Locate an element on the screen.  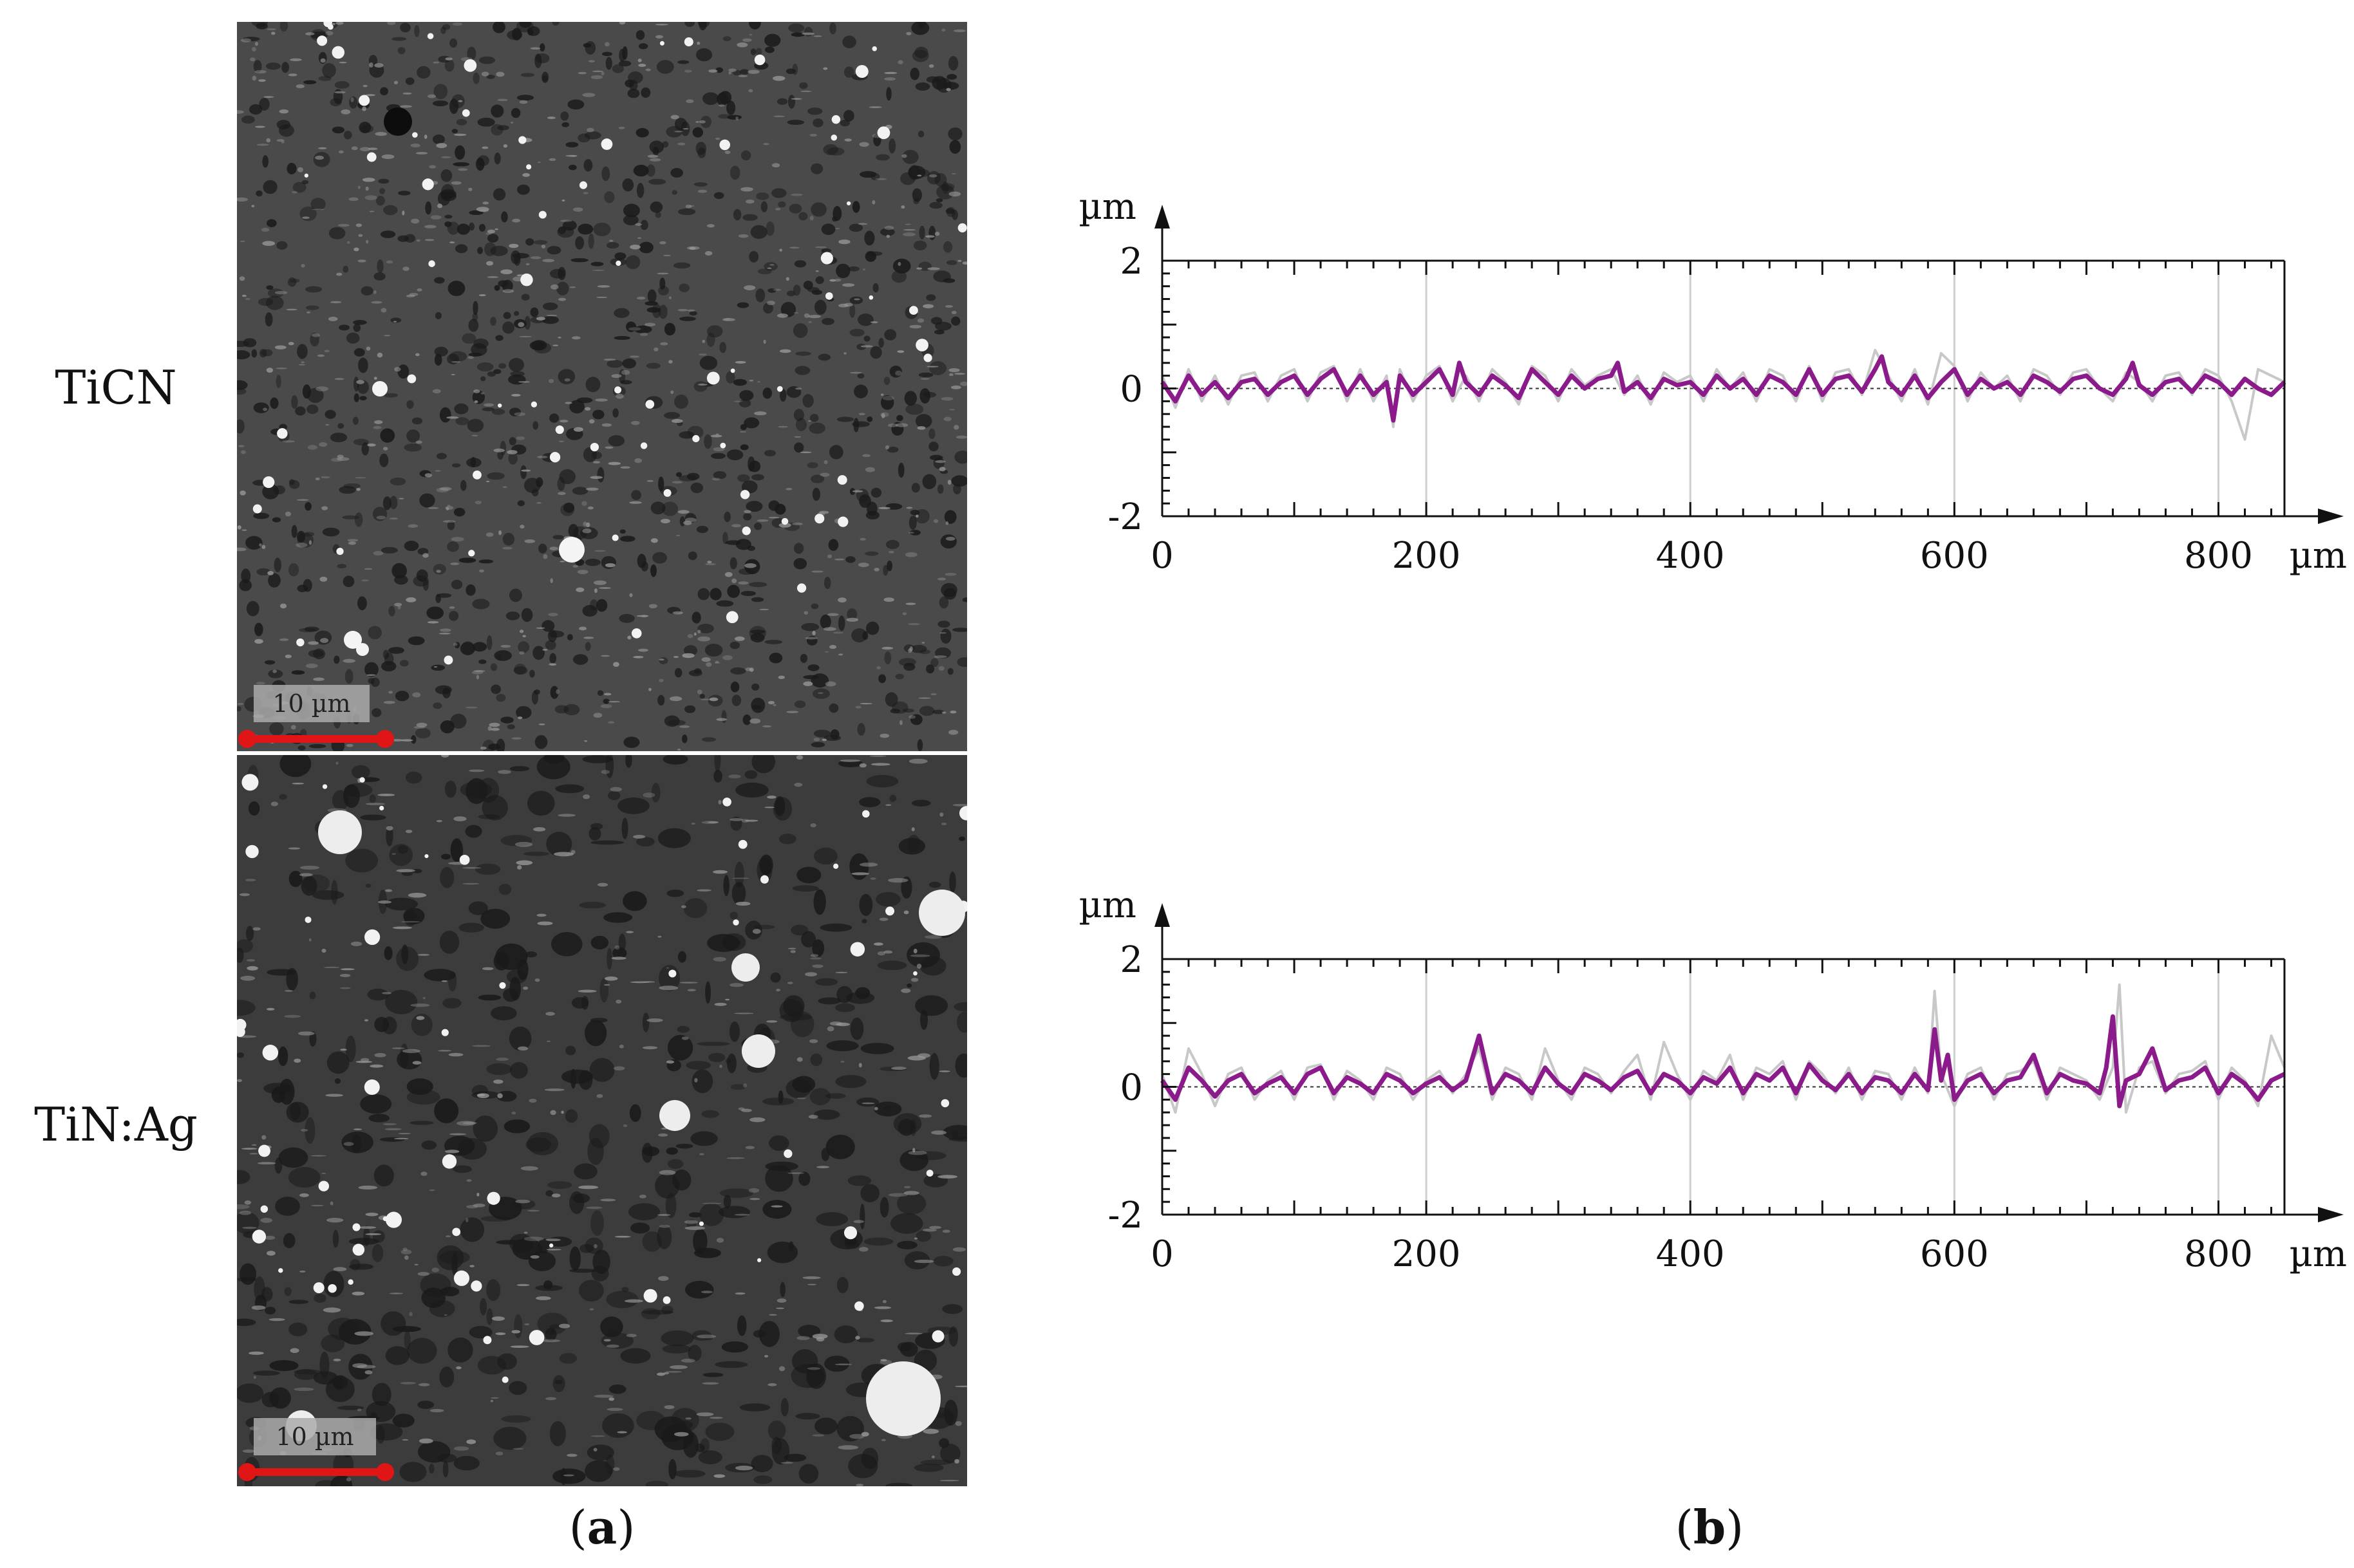
scale-label-tinag: 10 µm is located at coordinates (315, 1436).